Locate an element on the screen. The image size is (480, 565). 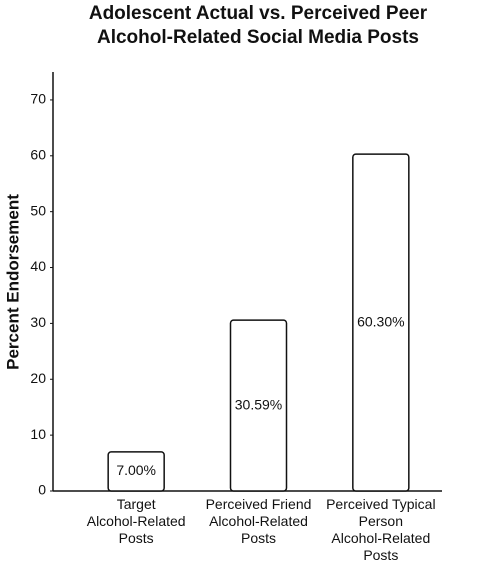
value-label: 60.30% is located at coordinates (380, 321).